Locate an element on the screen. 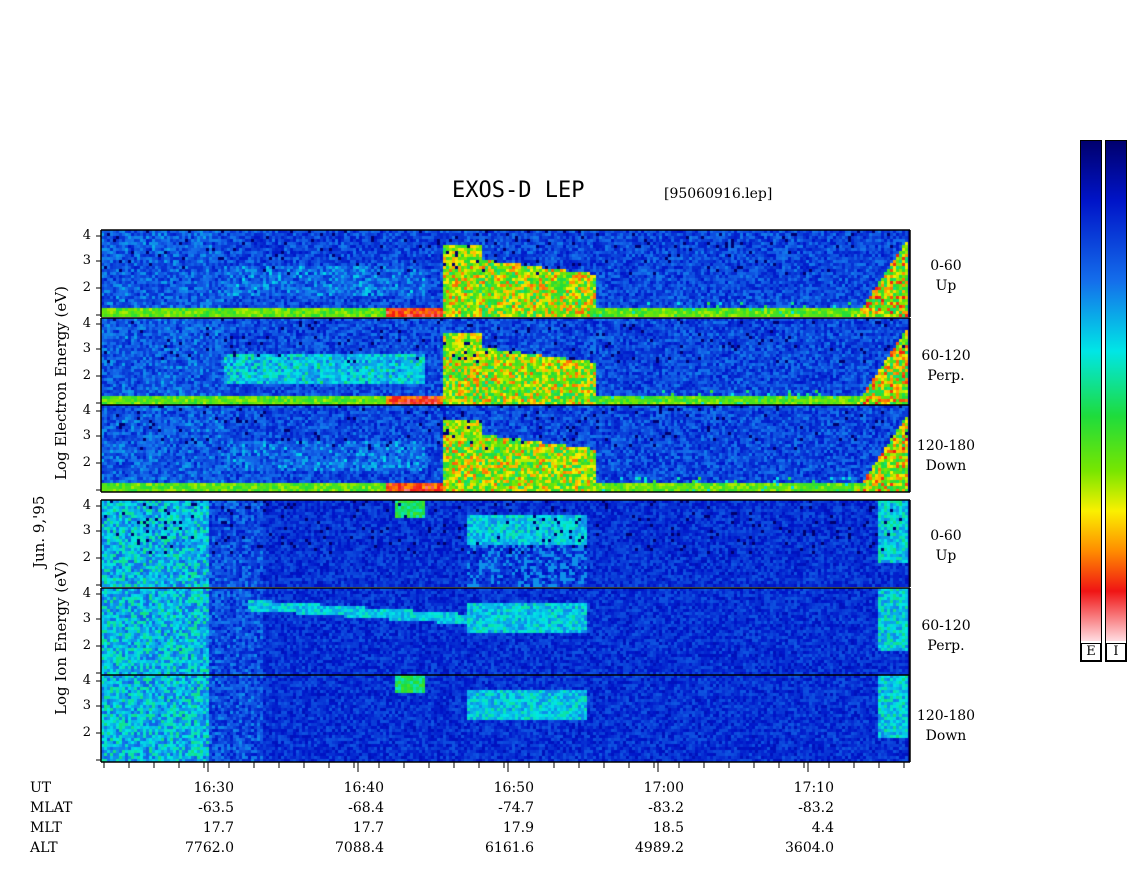  panel-label-e-up: 0-60 Up is located at coordinates (946, 276).